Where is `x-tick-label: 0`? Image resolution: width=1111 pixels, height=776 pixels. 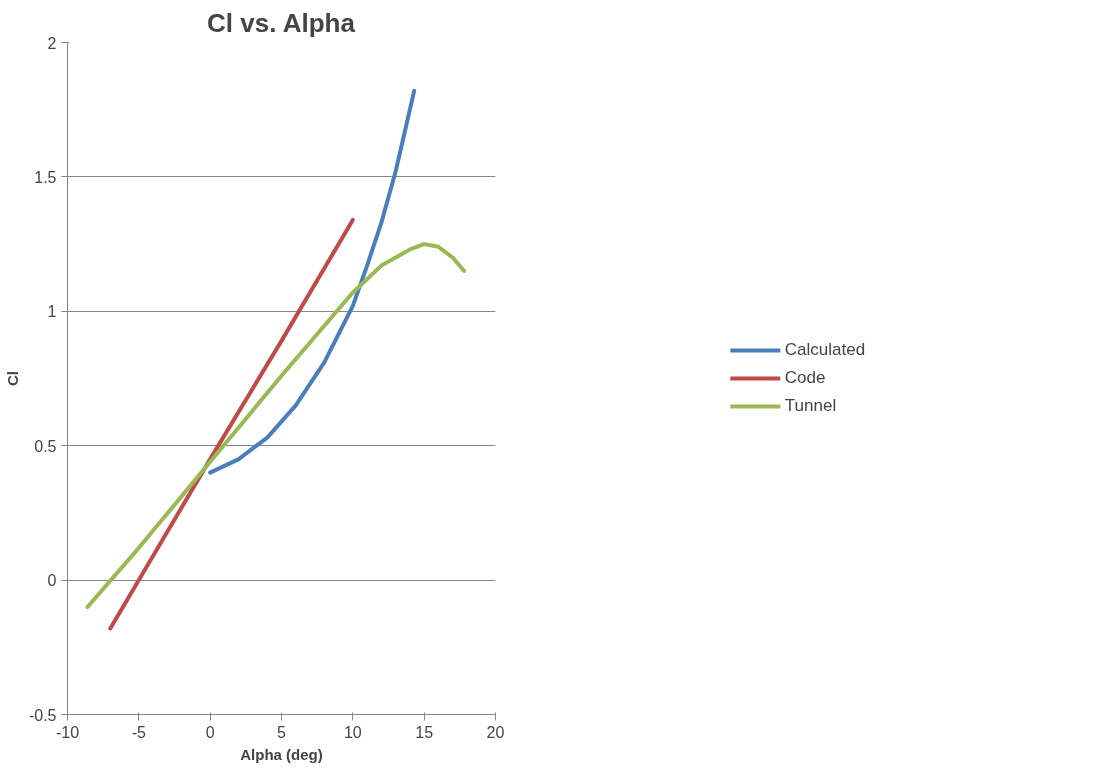 x-tick-label: 0 is located at coordinates (210, 732).